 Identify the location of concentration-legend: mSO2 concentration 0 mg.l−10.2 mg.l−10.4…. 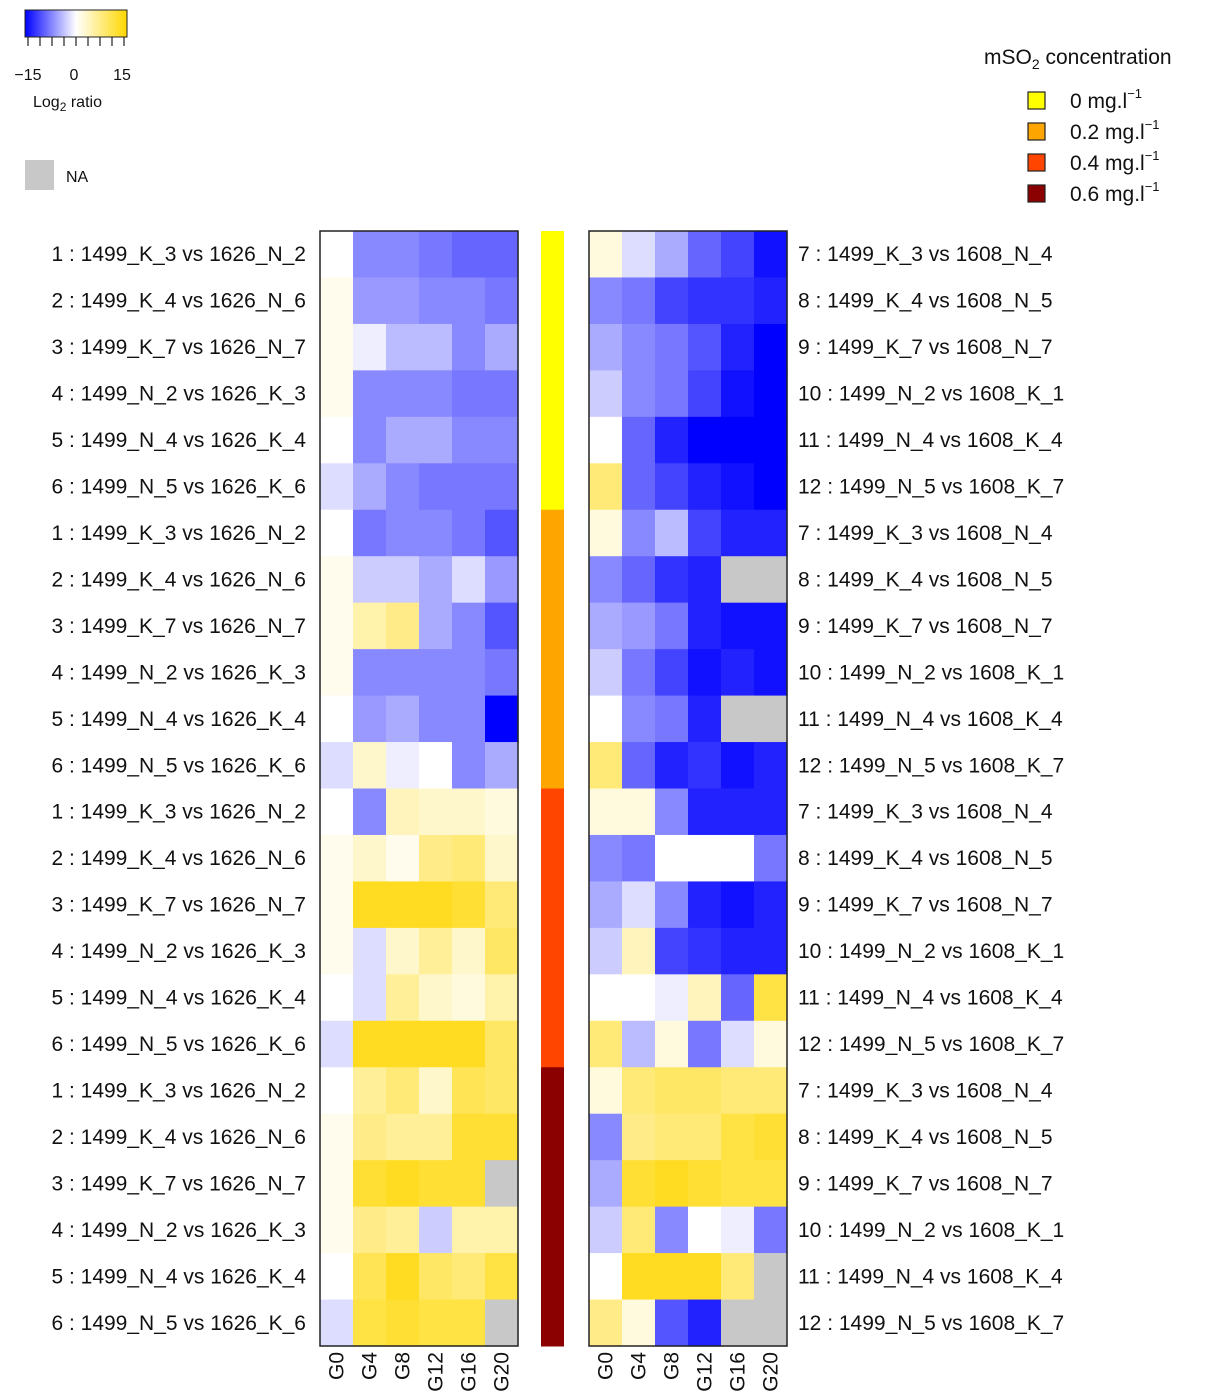
(1078, 126).